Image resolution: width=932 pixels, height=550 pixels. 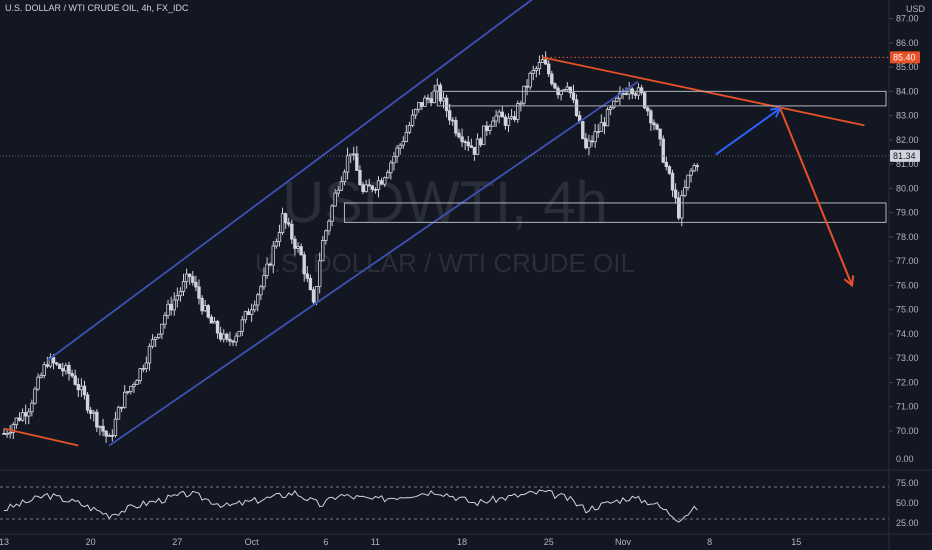 I want to click on time-tick-label: Nov, so click(x=623, y=542).